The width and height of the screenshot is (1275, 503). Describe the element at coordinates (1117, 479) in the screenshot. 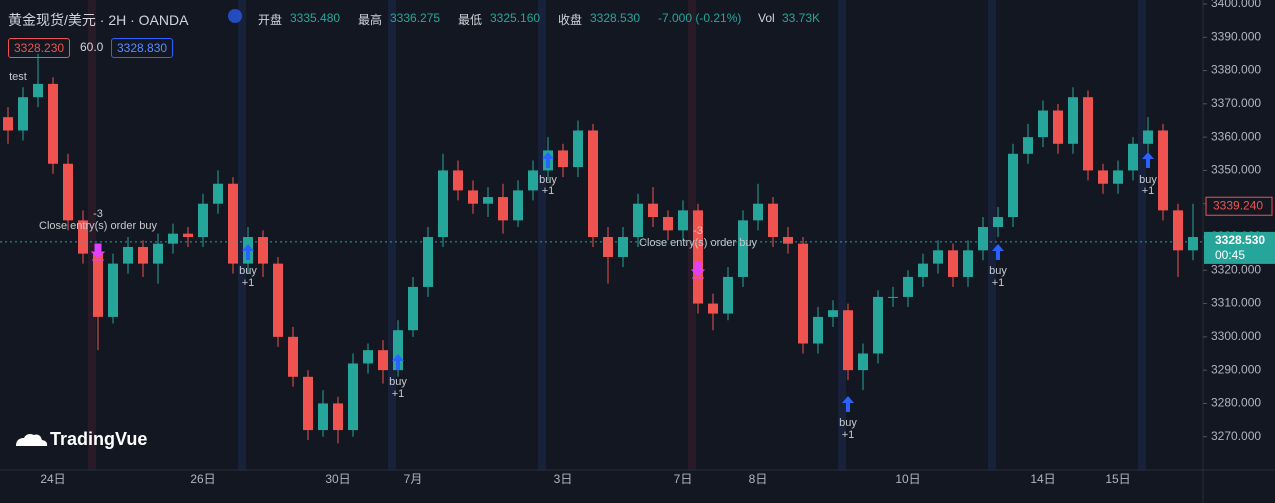

I see `x-tick-label: 15日` at that location.